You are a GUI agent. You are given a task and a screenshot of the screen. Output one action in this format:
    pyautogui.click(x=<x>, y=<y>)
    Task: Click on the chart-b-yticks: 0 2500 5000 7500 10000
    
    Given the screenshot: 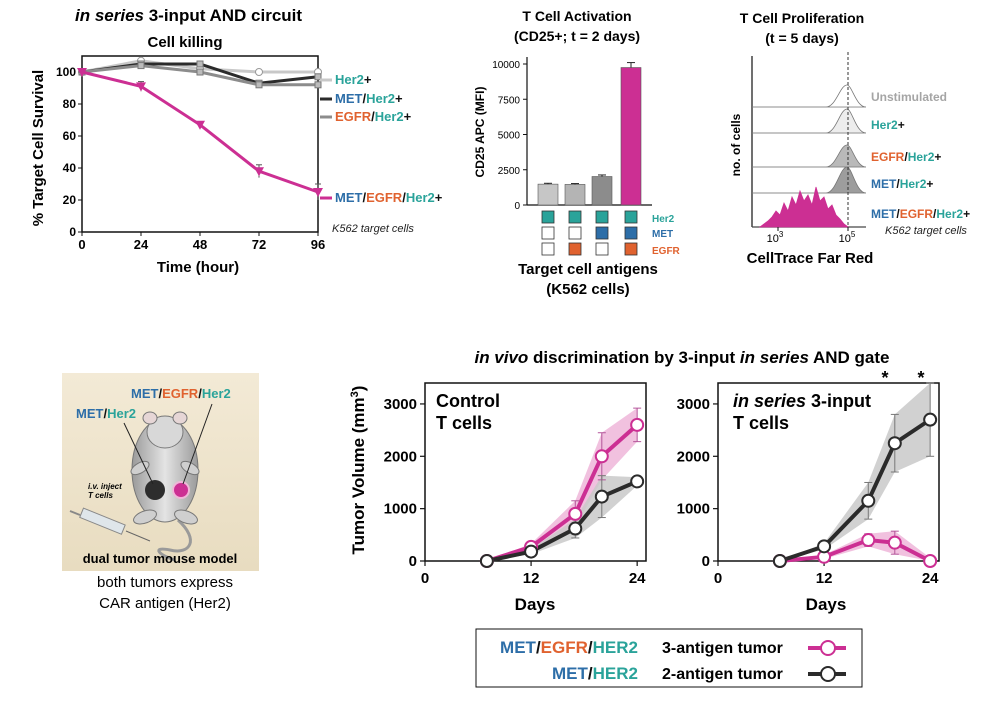 What is the action you would take?
    pyautogui.click(x=509, y=136)
    